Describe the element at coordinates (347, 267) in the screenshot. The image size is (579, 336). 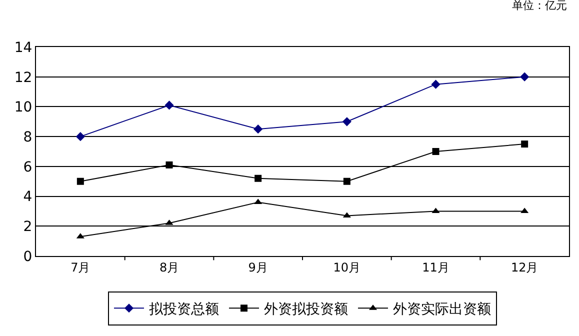
I see `x-tick-label: 10月` at that location.